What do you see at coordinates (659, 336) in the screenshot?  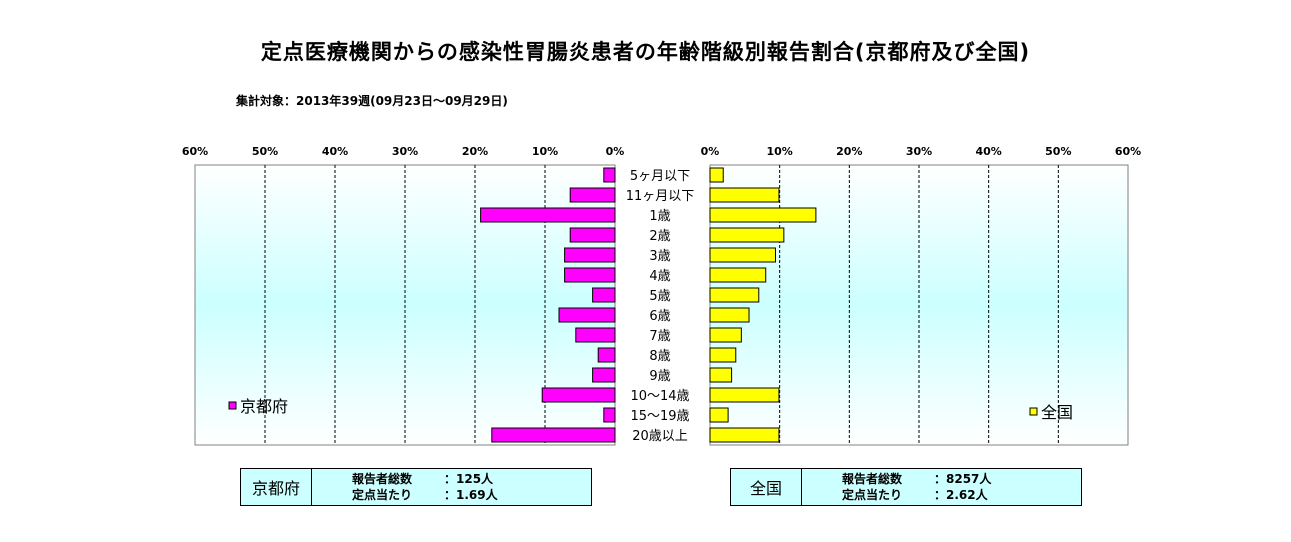 I see `category-label: 7歳` at bounding box center [659, 336].